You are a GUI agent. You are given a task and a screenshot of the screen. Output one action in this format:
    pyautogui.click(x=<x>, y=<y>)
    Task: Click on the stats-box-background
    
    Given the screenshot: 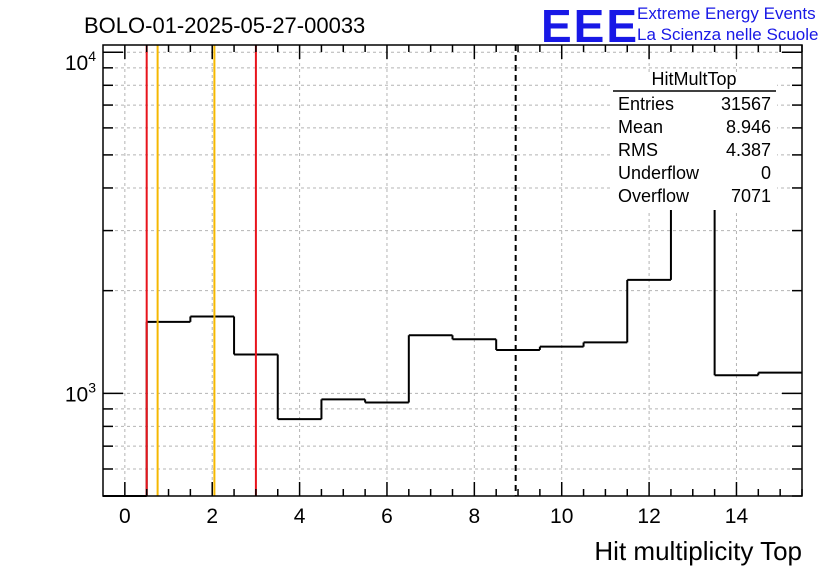 What is the action you would take?
    pyautogui.click(x=694, y=141)
    